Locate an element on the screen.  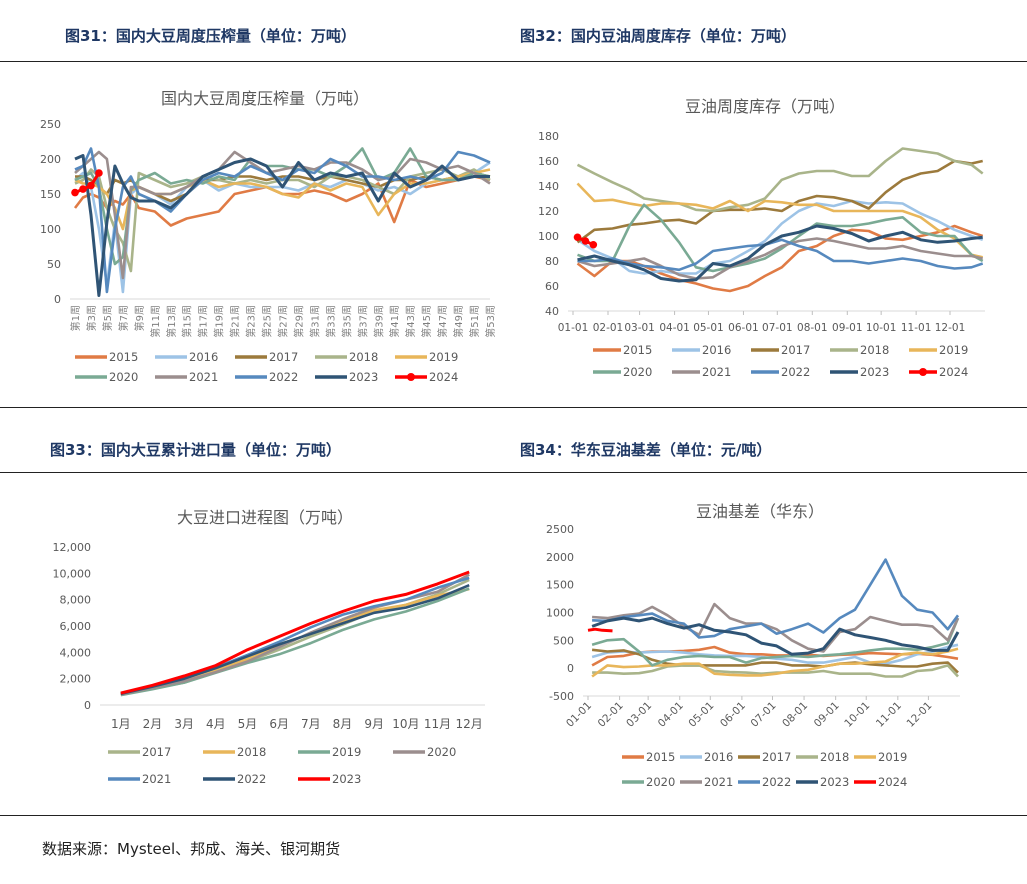
x-tick-label: 11月 is located at coordinates (437, 724).